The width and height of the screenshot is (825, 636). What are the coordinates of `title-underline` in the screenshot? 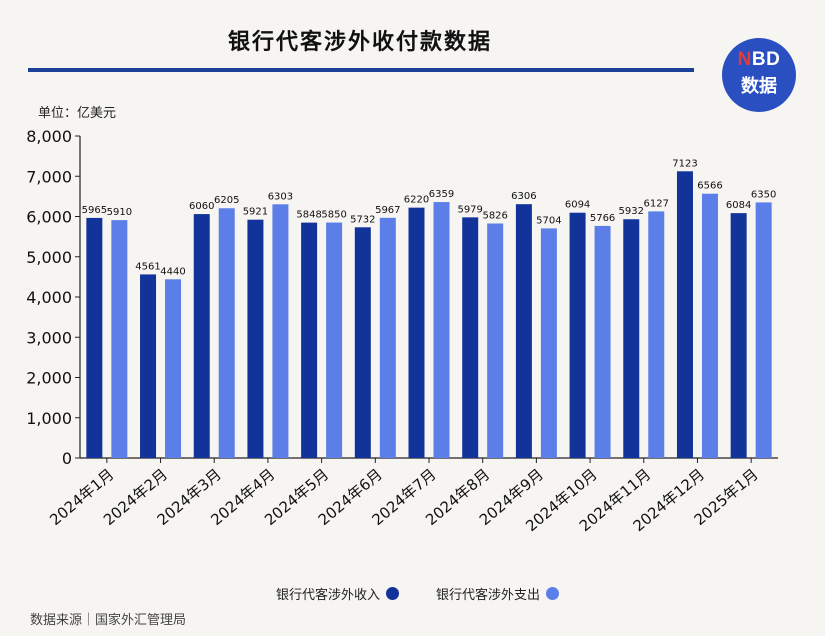 It's located at (361, 70).